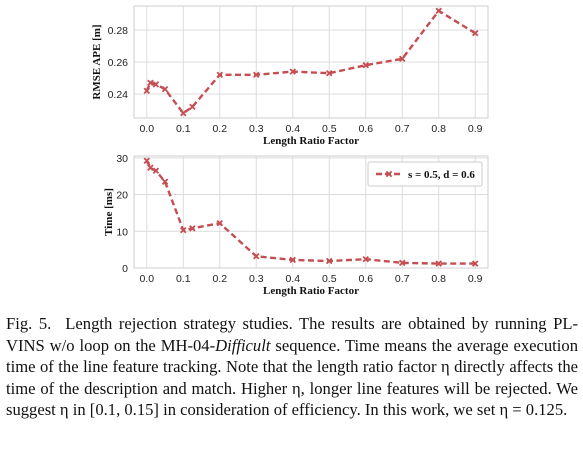 This screenshot has height=453, width=583. What do you see at coordinates (118, 95) in the screenshot?
I see `y-tick-label: 0.24` at bounding box center [118, 95].